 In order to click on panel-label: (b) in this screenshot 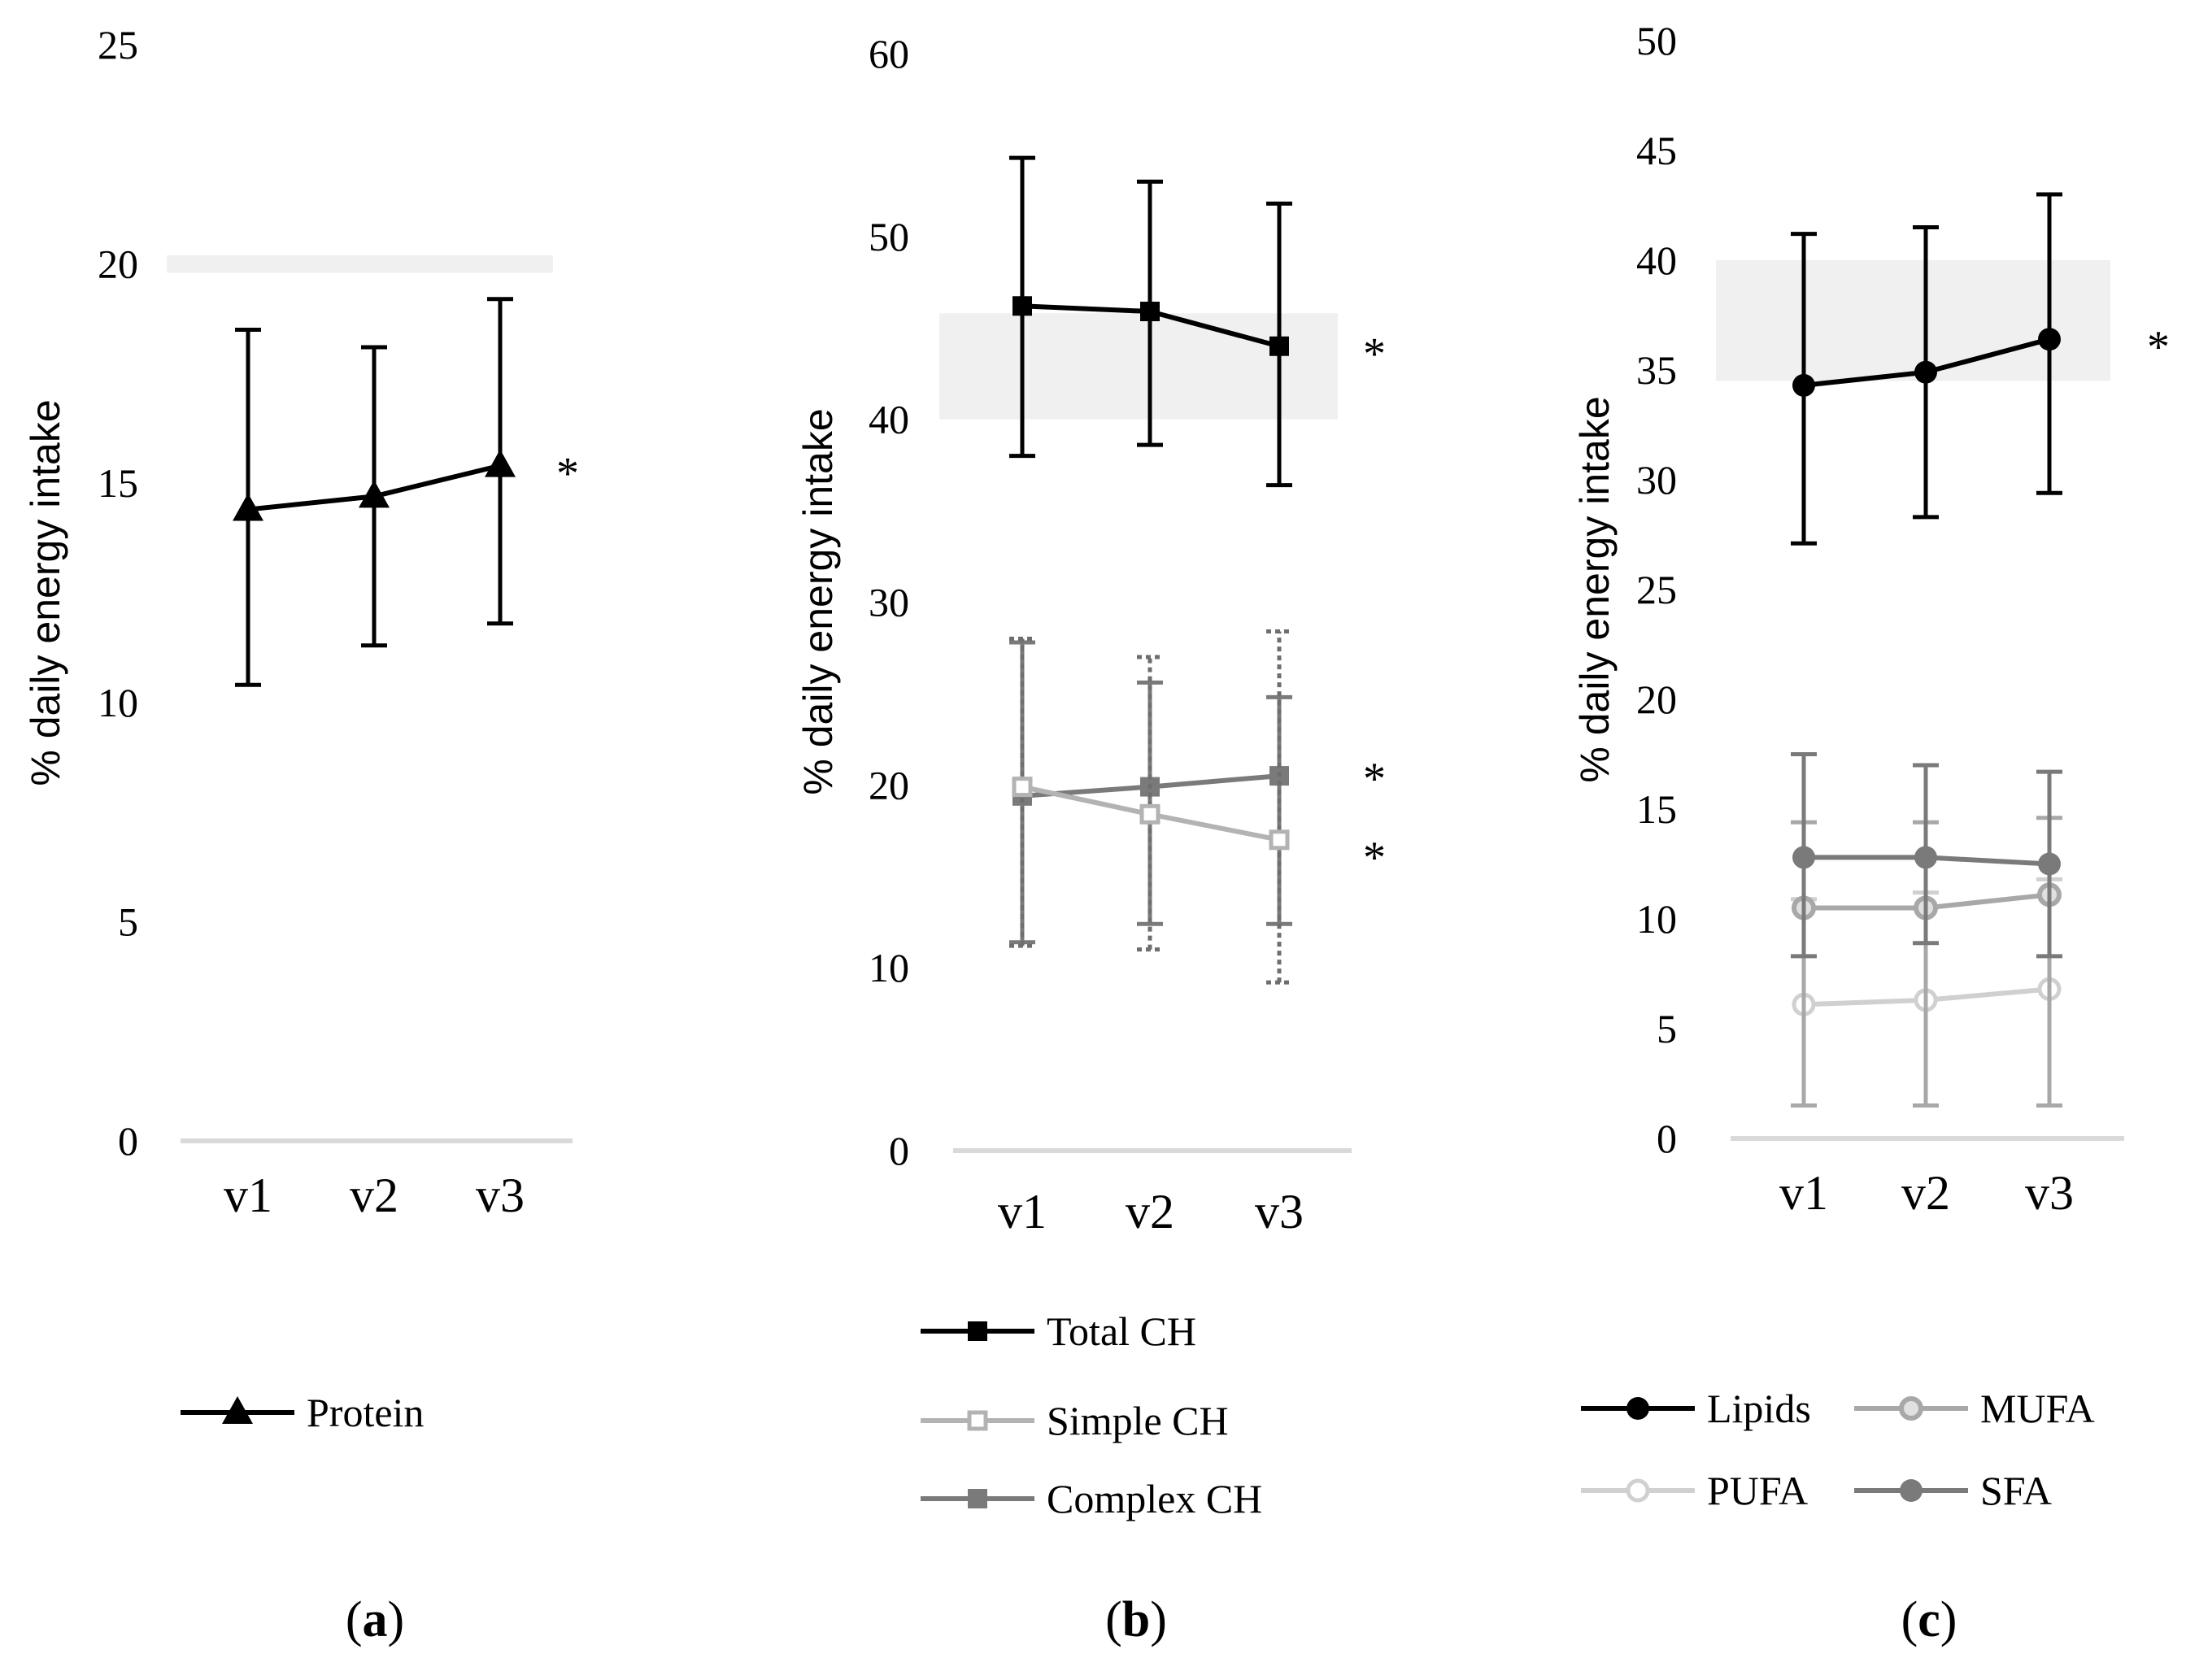, I will do `click(1136, 1619)`.